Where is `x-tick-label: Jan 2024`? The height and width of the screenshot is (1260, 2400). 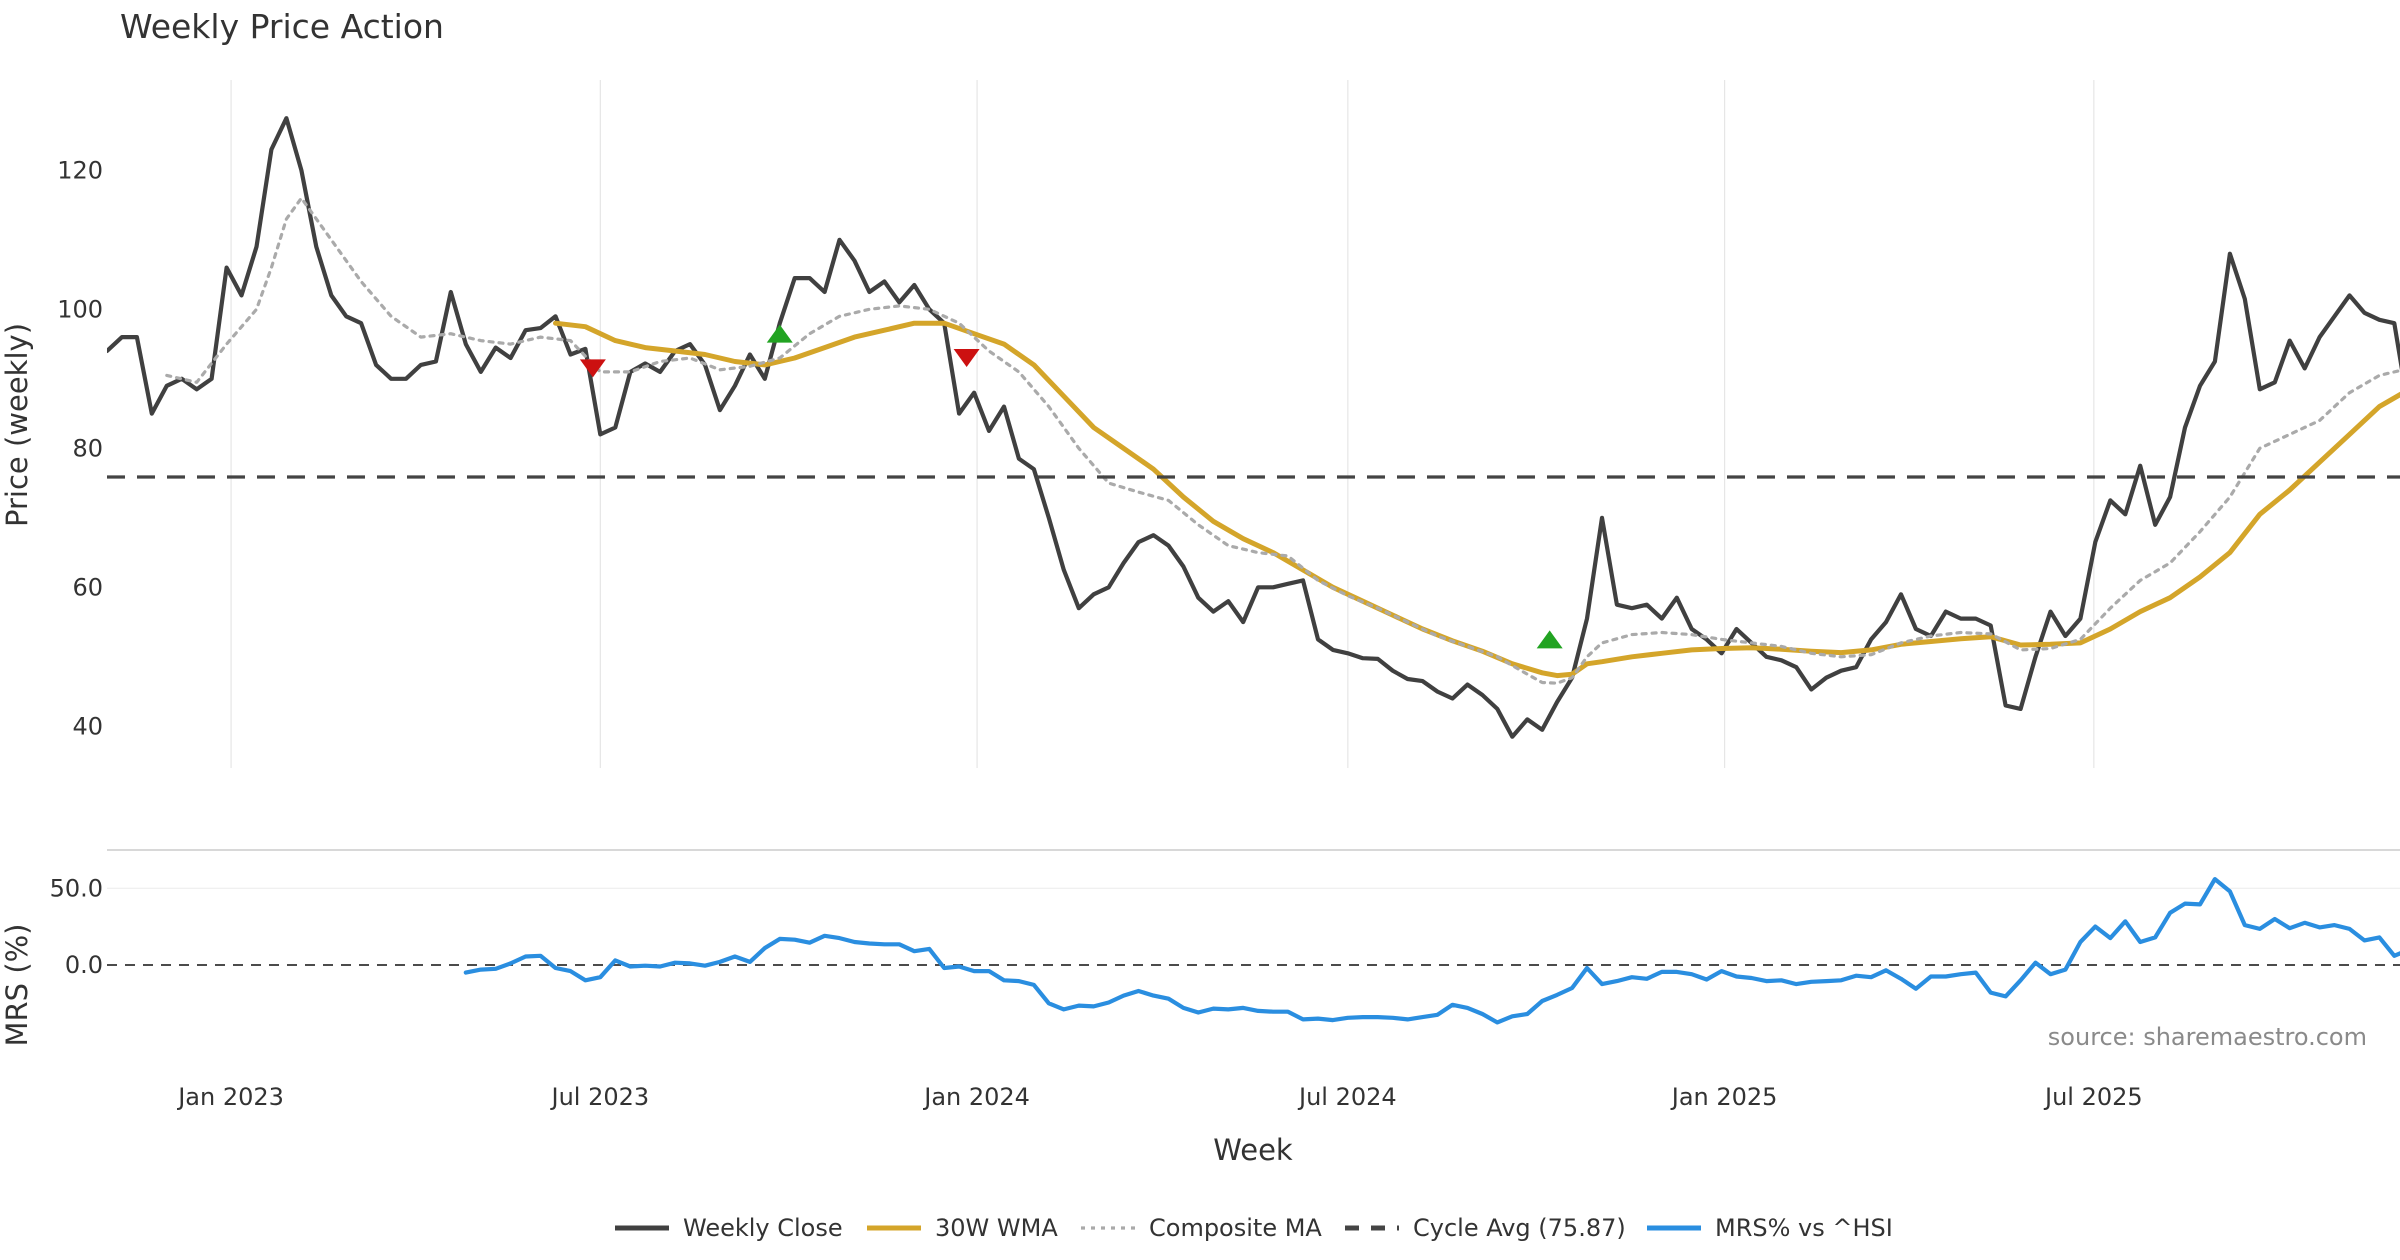
x-tick-label: Jan 2024 is located at coordinates (976, 1097).